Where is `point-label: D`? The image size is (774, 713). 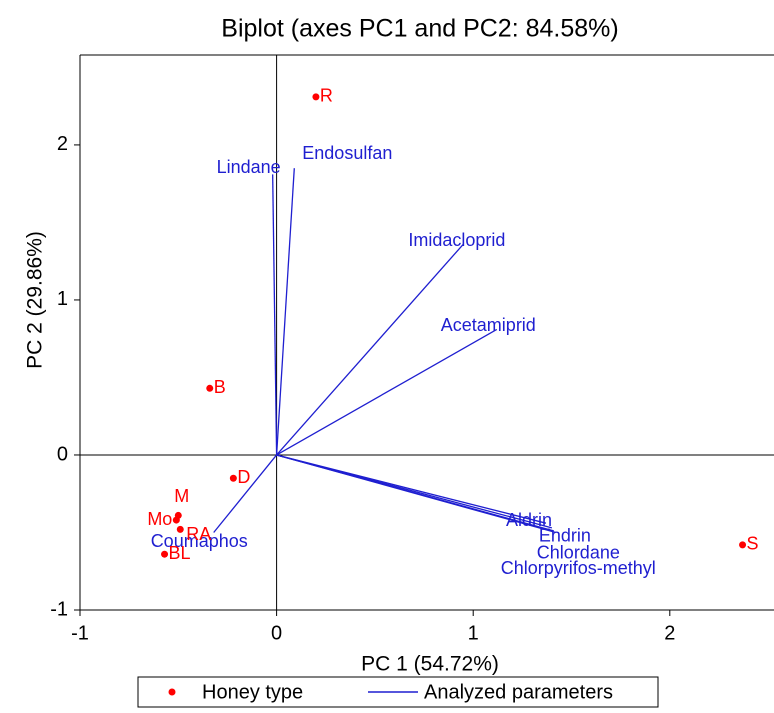 point-label: D is located at coordinates (243, 477).